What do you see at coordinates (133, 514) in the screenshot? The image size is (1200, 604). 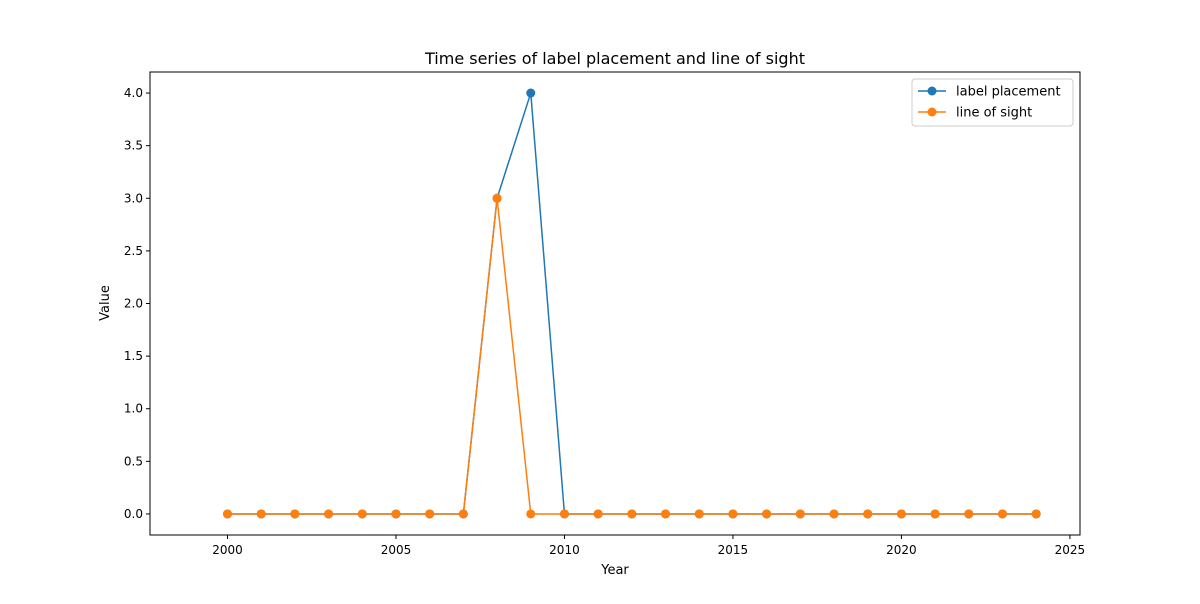 I see `y-tick-label: 0.0` at bounding box center [133, 514].